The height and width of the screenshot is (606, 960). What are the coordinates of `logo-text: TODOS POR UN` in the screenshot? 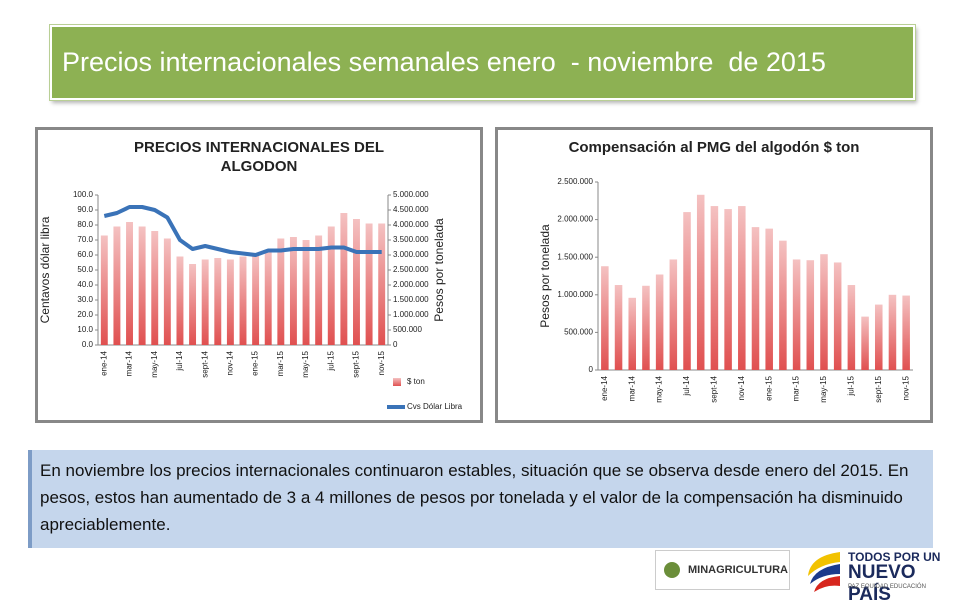 It's located at (894, 557).